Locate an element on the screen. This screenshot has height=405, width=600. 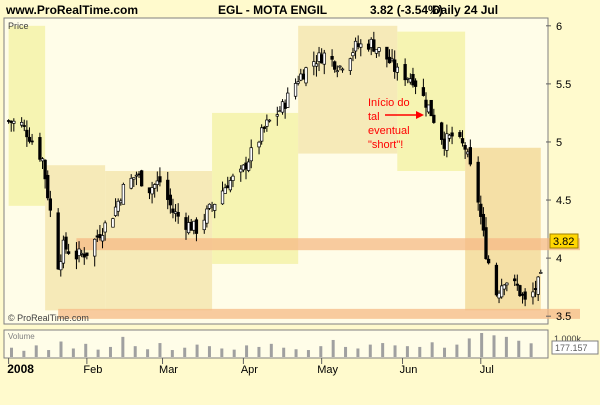
price-axis: 3.5 4 4.5 5 5.5 6 is located at coordinates (558, 172).